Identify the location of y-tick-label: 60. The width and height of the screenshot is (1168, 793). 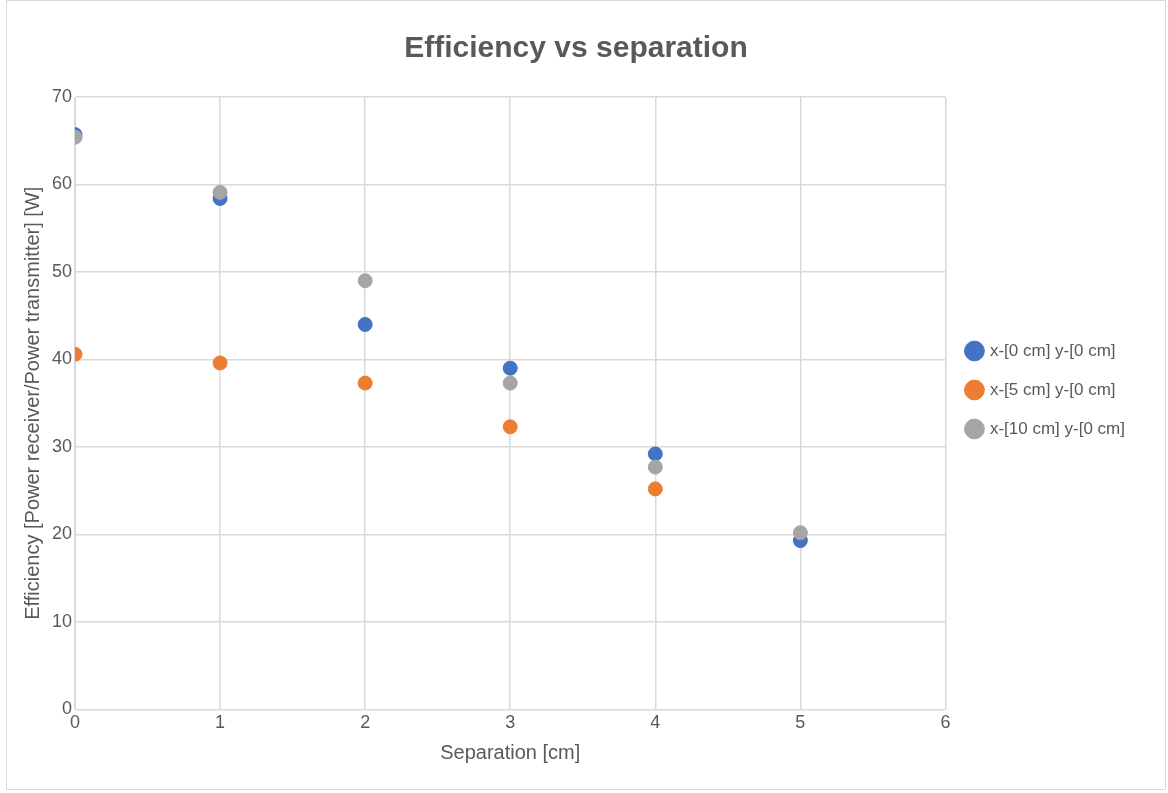
(62, 183).